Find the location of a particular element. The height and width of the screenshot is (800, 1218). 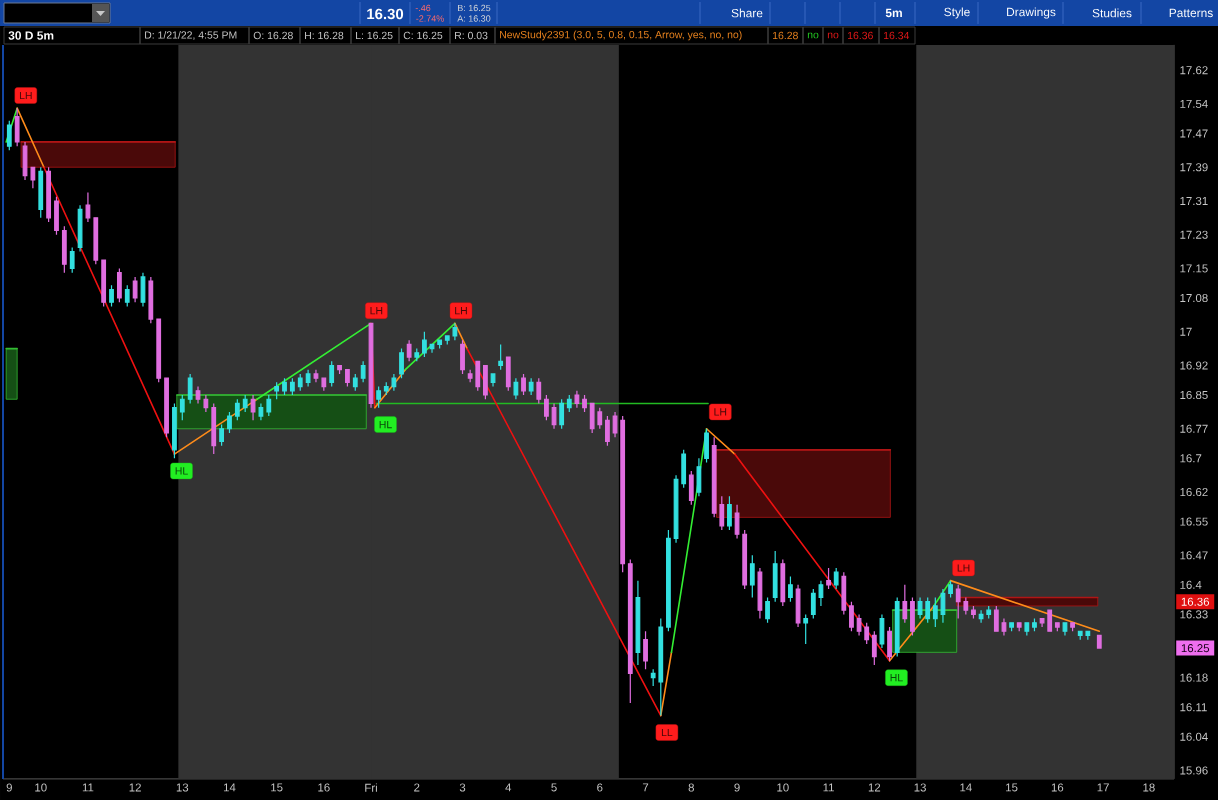

y-tick-label: 17.31 is located at coordinates (1194, 201).